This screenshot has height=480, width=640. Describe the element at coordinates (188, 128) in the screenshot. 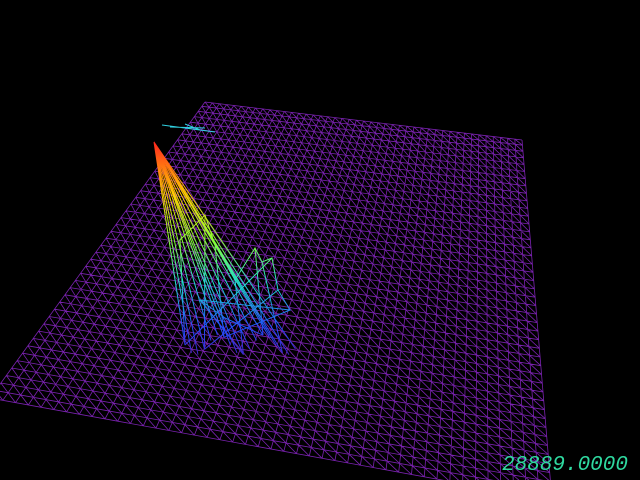

I see `floating-artifact` at that location.